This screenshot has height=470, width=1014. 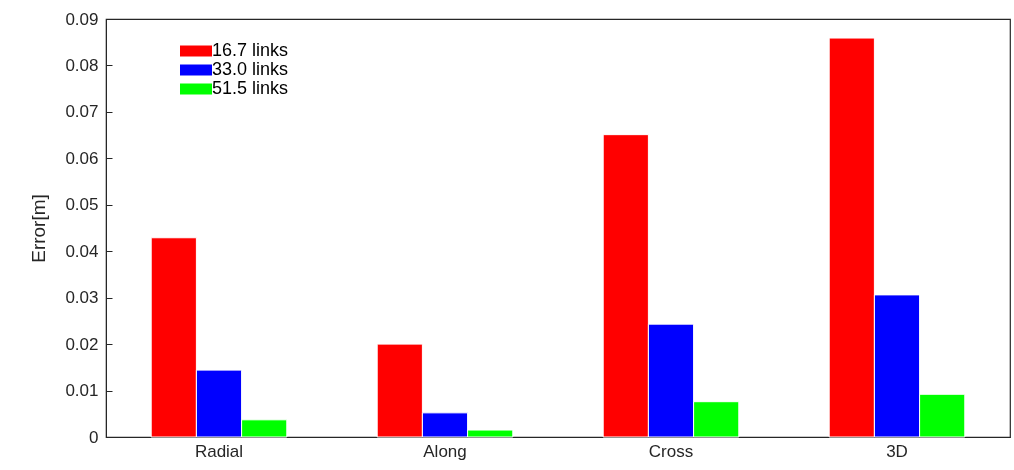 What do you see at coordinates (445, 451) in the screenshot?
I see `x-tick-label: Along` at bounding box center [445, 451].